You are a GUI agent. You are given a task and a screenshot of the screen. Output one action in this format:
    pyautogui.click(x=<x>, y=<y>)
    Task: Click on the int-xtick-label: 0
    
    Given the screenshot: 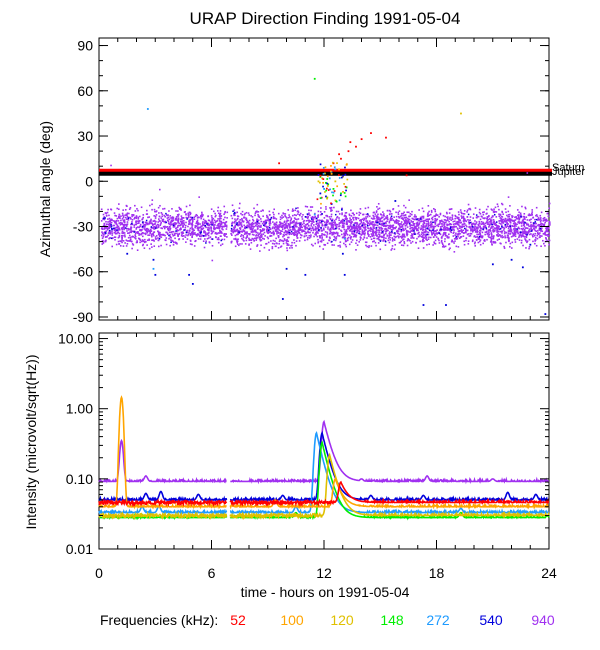 What is the action you would take?
    pyautogui.click(x=99, y=573)
    